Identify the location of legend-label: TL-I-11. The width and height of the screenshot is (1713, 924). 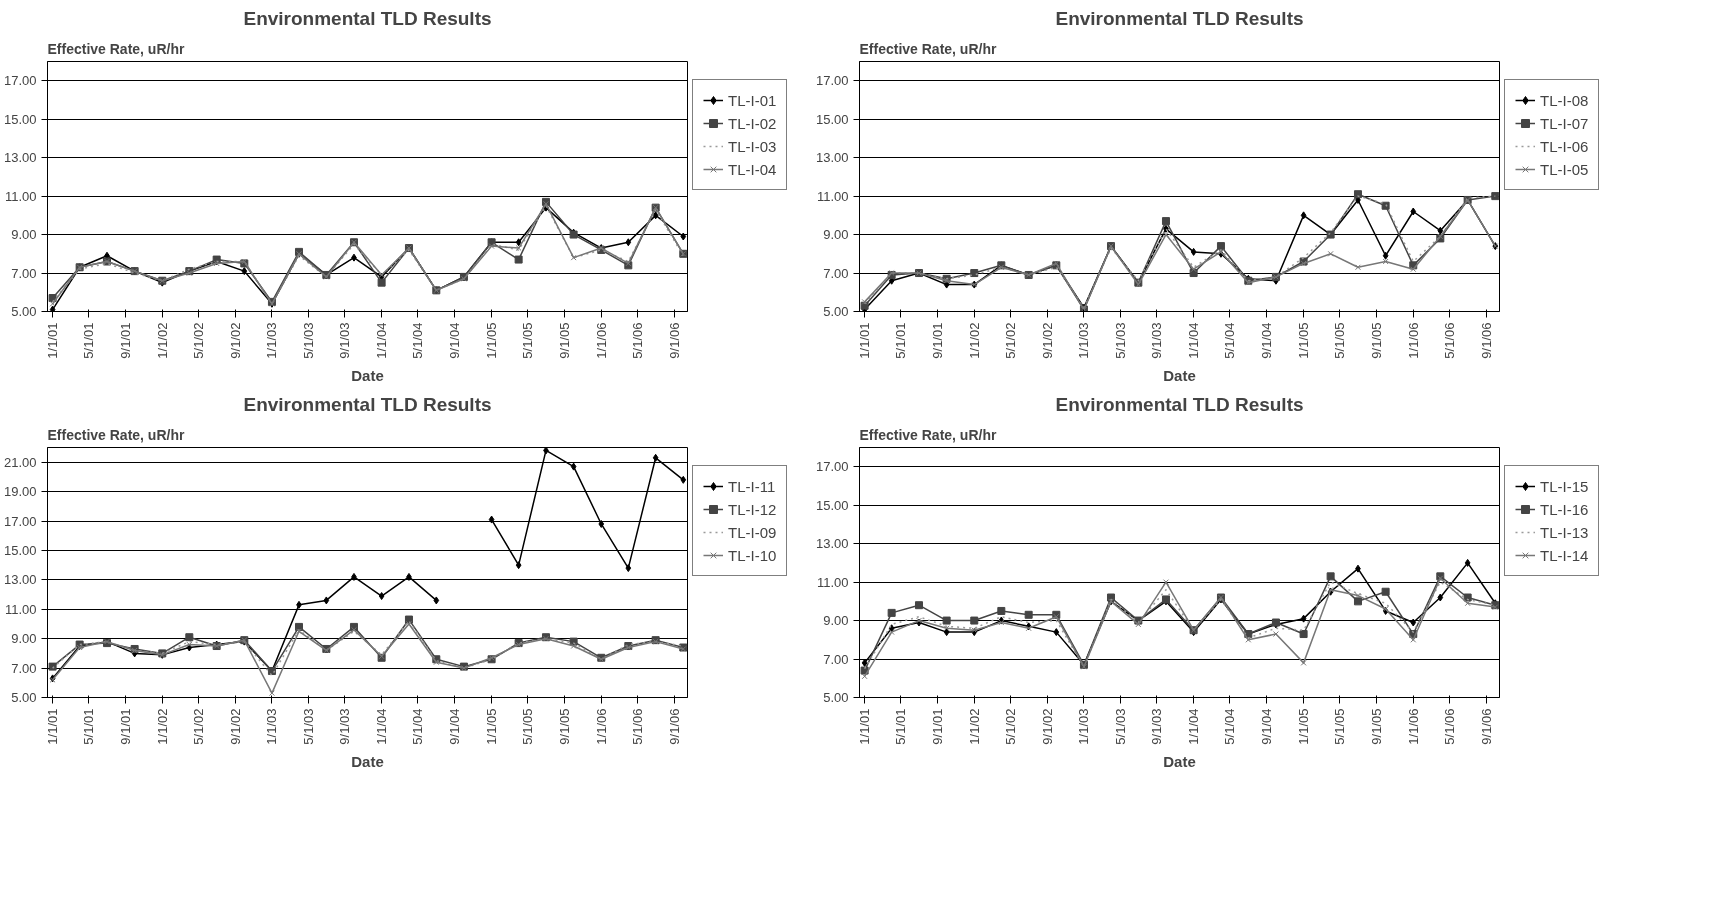
(752, 486).